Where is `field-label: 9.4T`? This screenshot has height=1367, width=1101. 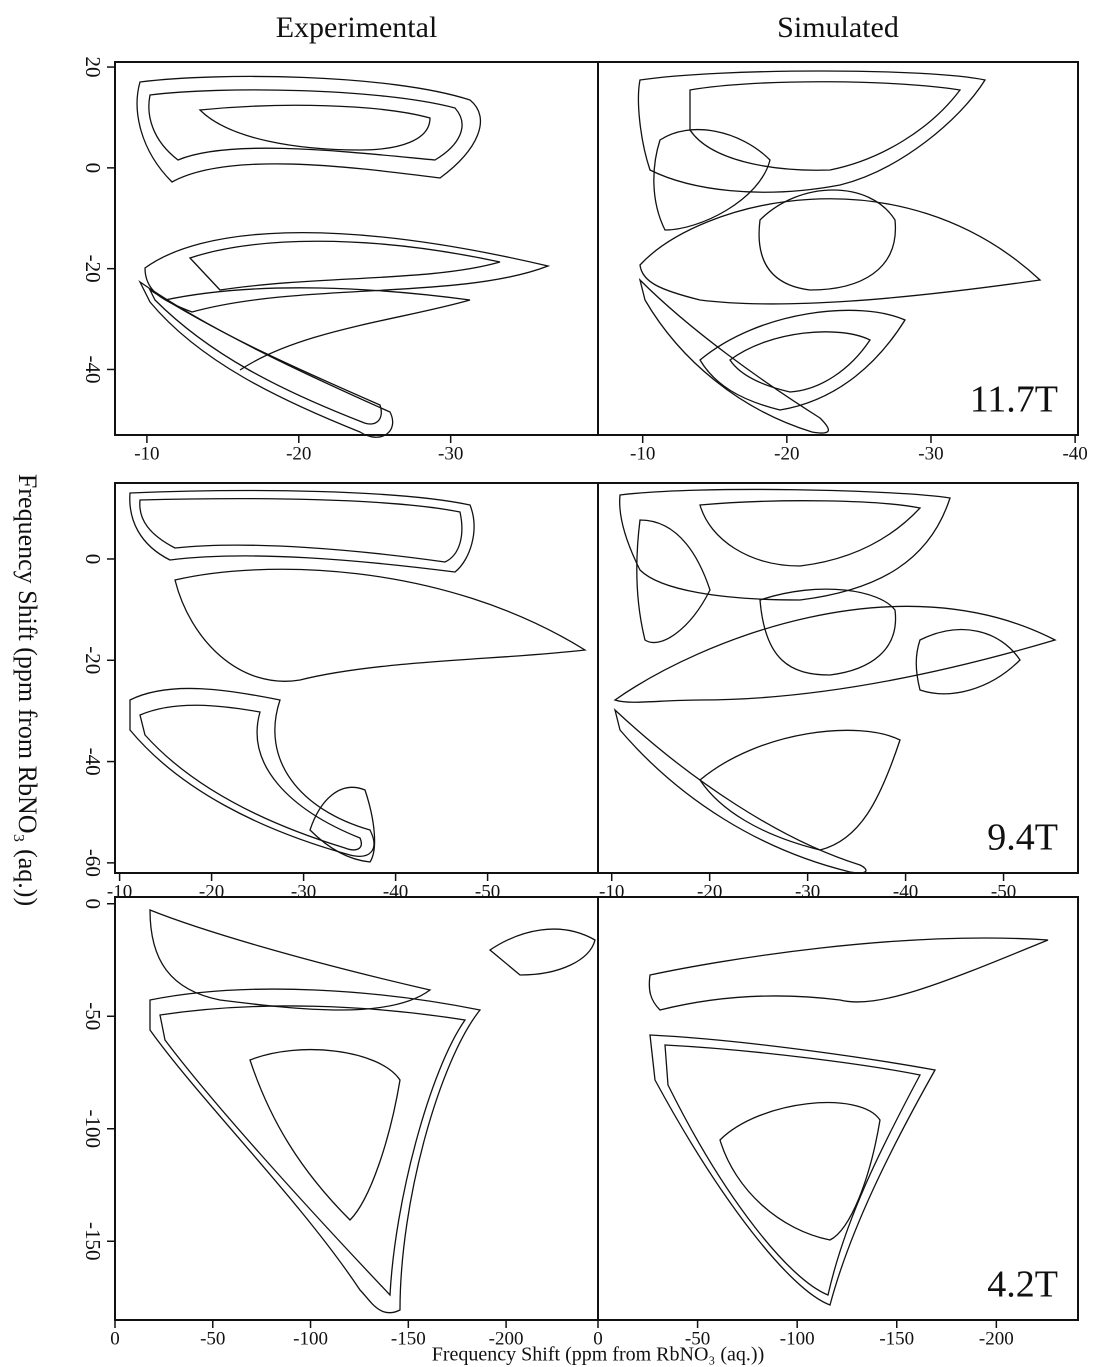 field-label: 9.4T is located at coordinates (1022, 838).